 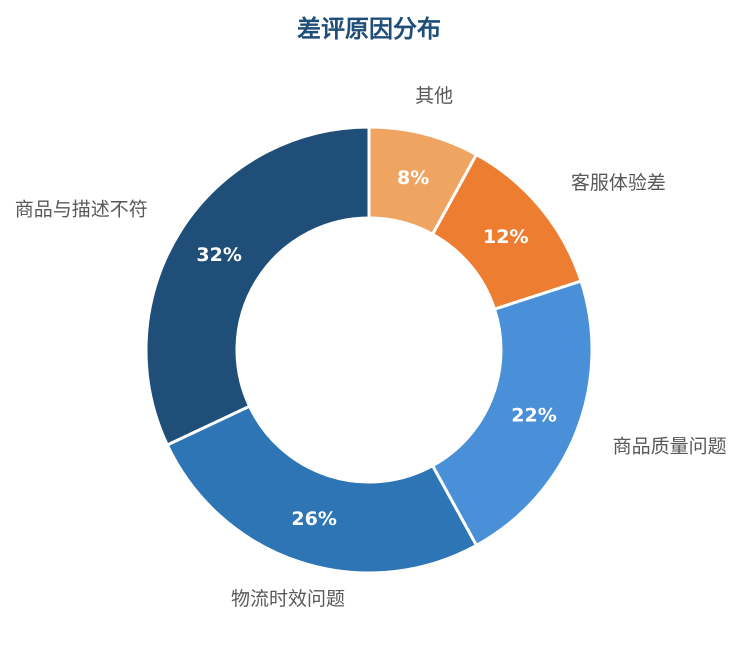 What do you see at coordinates (288, 599) in the screenshot?
I see `slice-category-label-3: 物流时效问题` at bounding box center [288, 599].